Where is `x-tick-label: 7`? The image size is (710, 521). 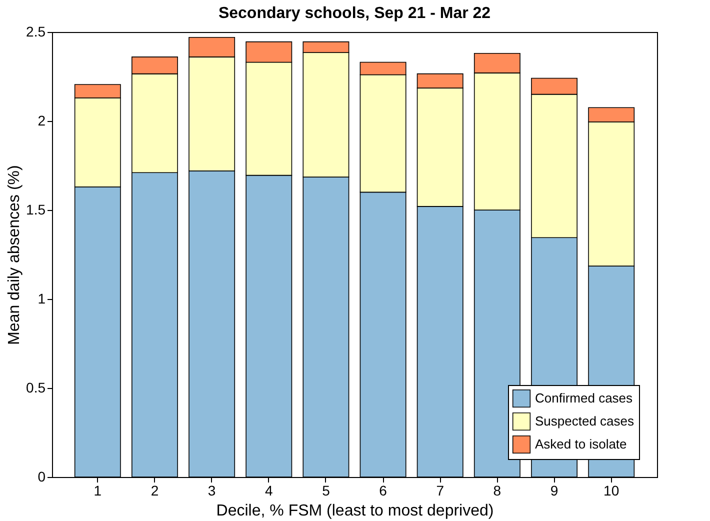 x-tick-label: 7 is located at coordinates (440, 490).